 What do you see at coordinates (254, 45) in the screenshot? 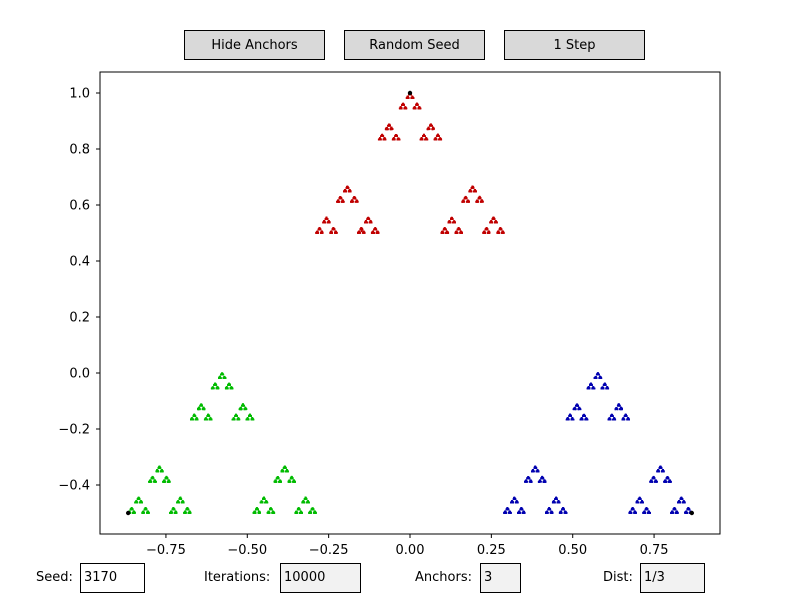
I see `hide-anchors-button: Hide Anchors` at bounding box center [254, 45].